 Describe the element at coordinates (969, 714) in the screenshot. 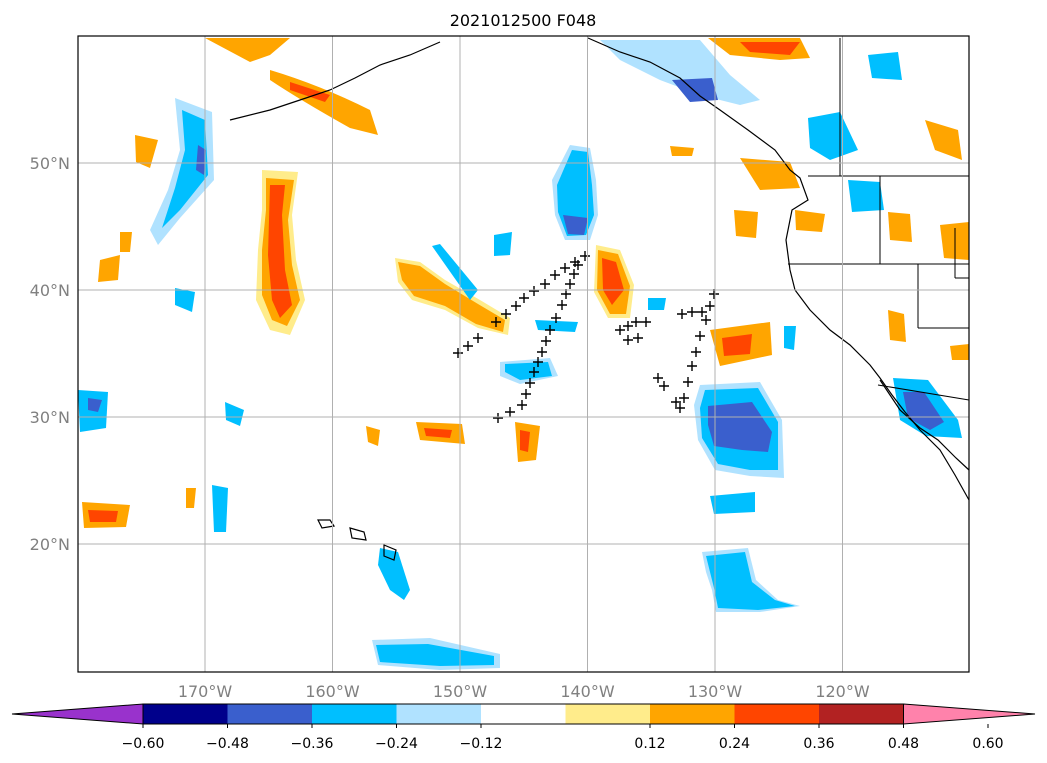

I see `colorbar-extend-max` at that location.